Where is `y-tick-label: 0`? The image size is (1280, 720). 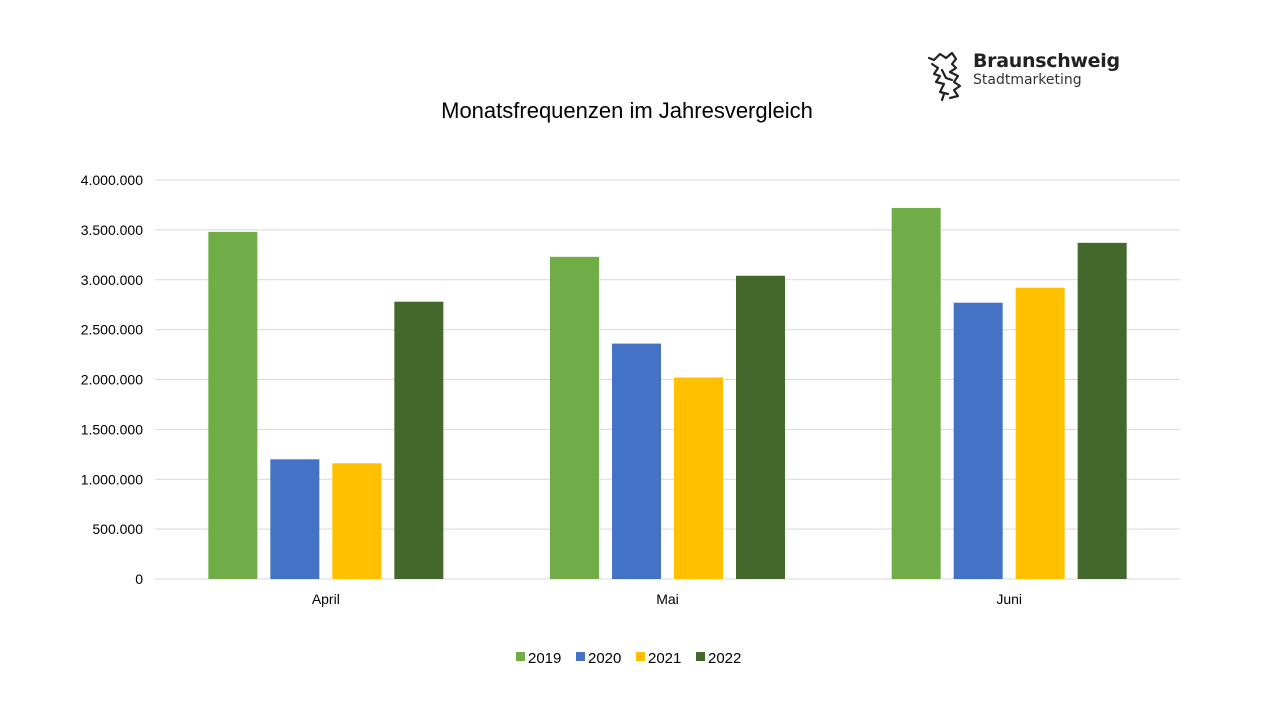
y-tick-label: 0 is located at coordinates (139, 579).